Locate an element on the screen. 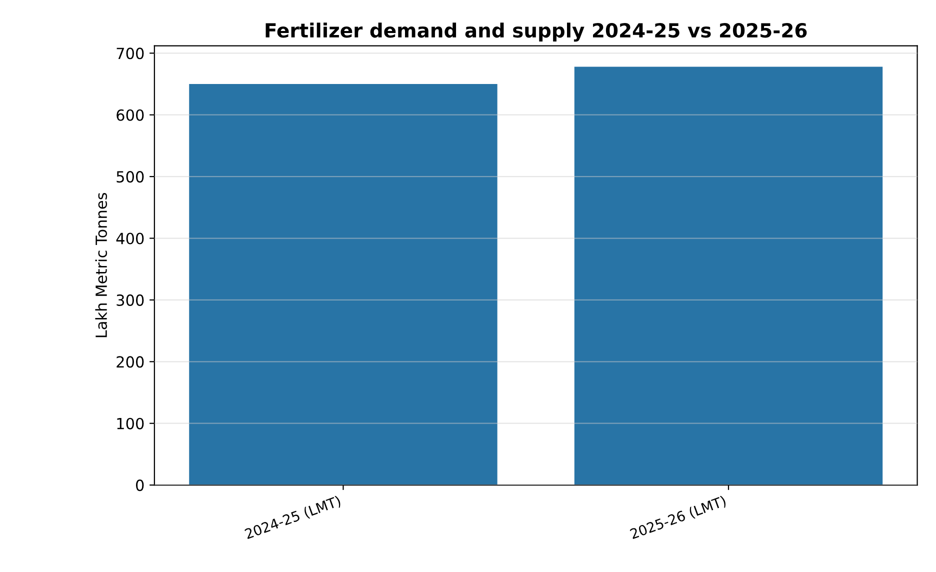 The image size is (936, 572). y-tick-label: 700 is located at coordinates (130, 54).